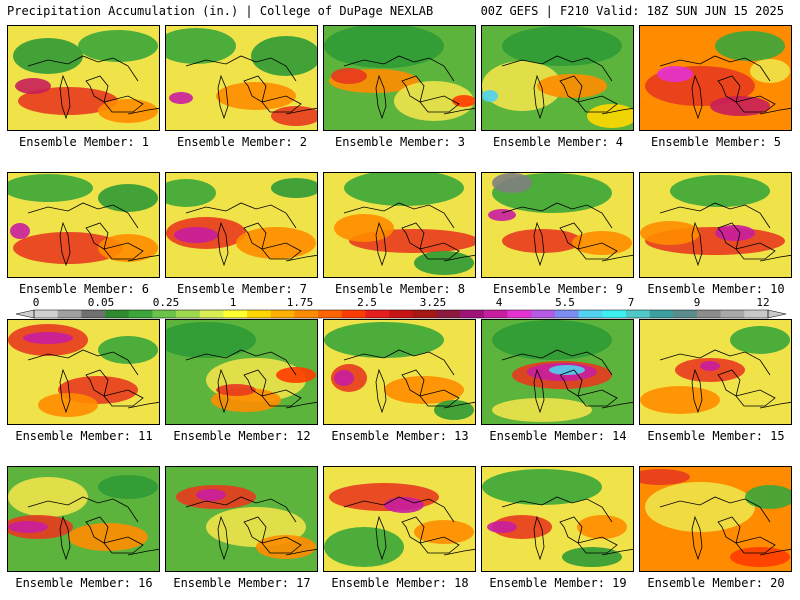 Image resolution: width=800 pixels, height=600 pixels. What do you see at coordinates (400, 583) in the screenshot?
I see `ensemble-member-label: Ensemble Member: 18` at bounding box center [400, 583].